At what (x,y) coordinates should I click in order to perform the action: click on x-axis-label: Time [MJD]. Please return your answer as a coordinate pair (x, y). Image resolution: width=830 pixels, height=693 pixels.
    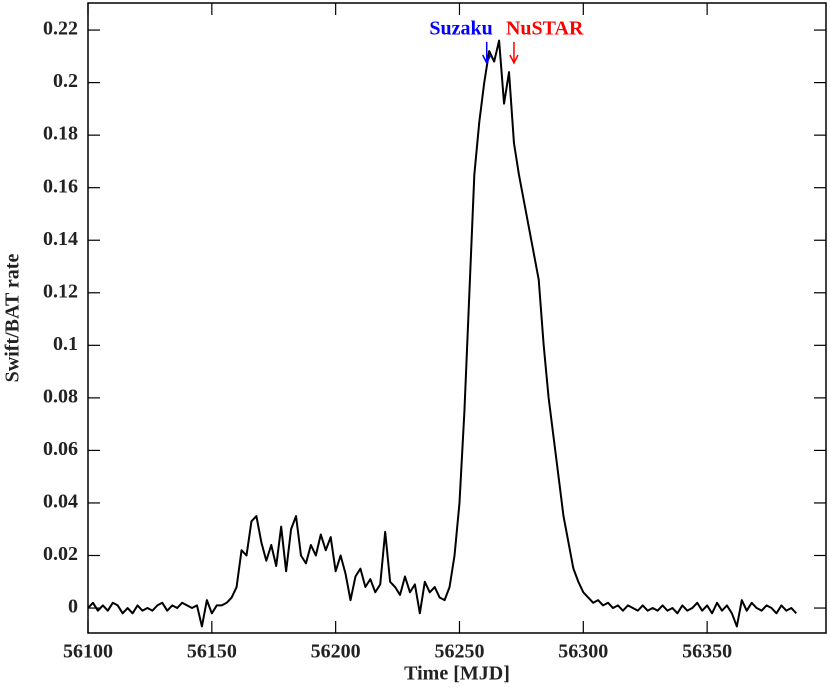
    Looking at the image, I should click on (457, 674).